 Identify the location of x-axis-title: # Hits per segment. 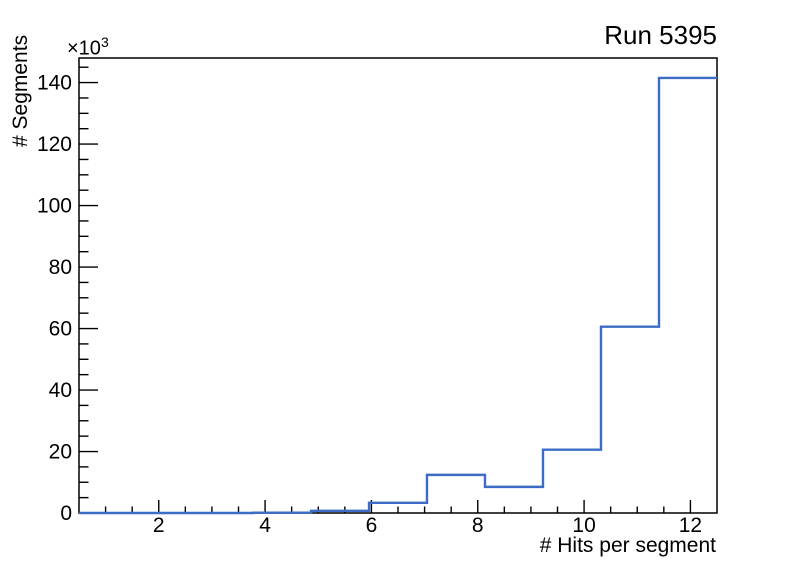
(627, 545).